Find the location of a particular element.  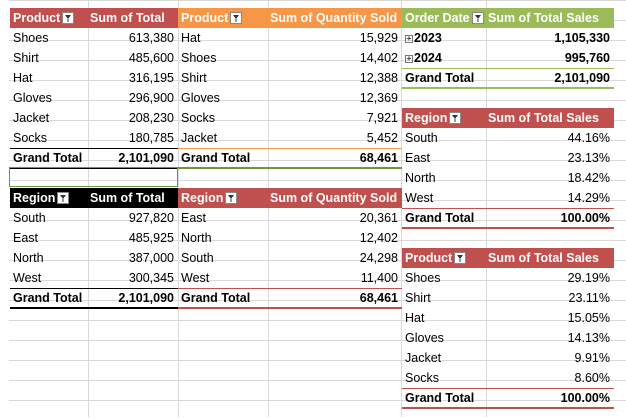

pivot-row: North 12,402 is located at coordinates (290, 238).